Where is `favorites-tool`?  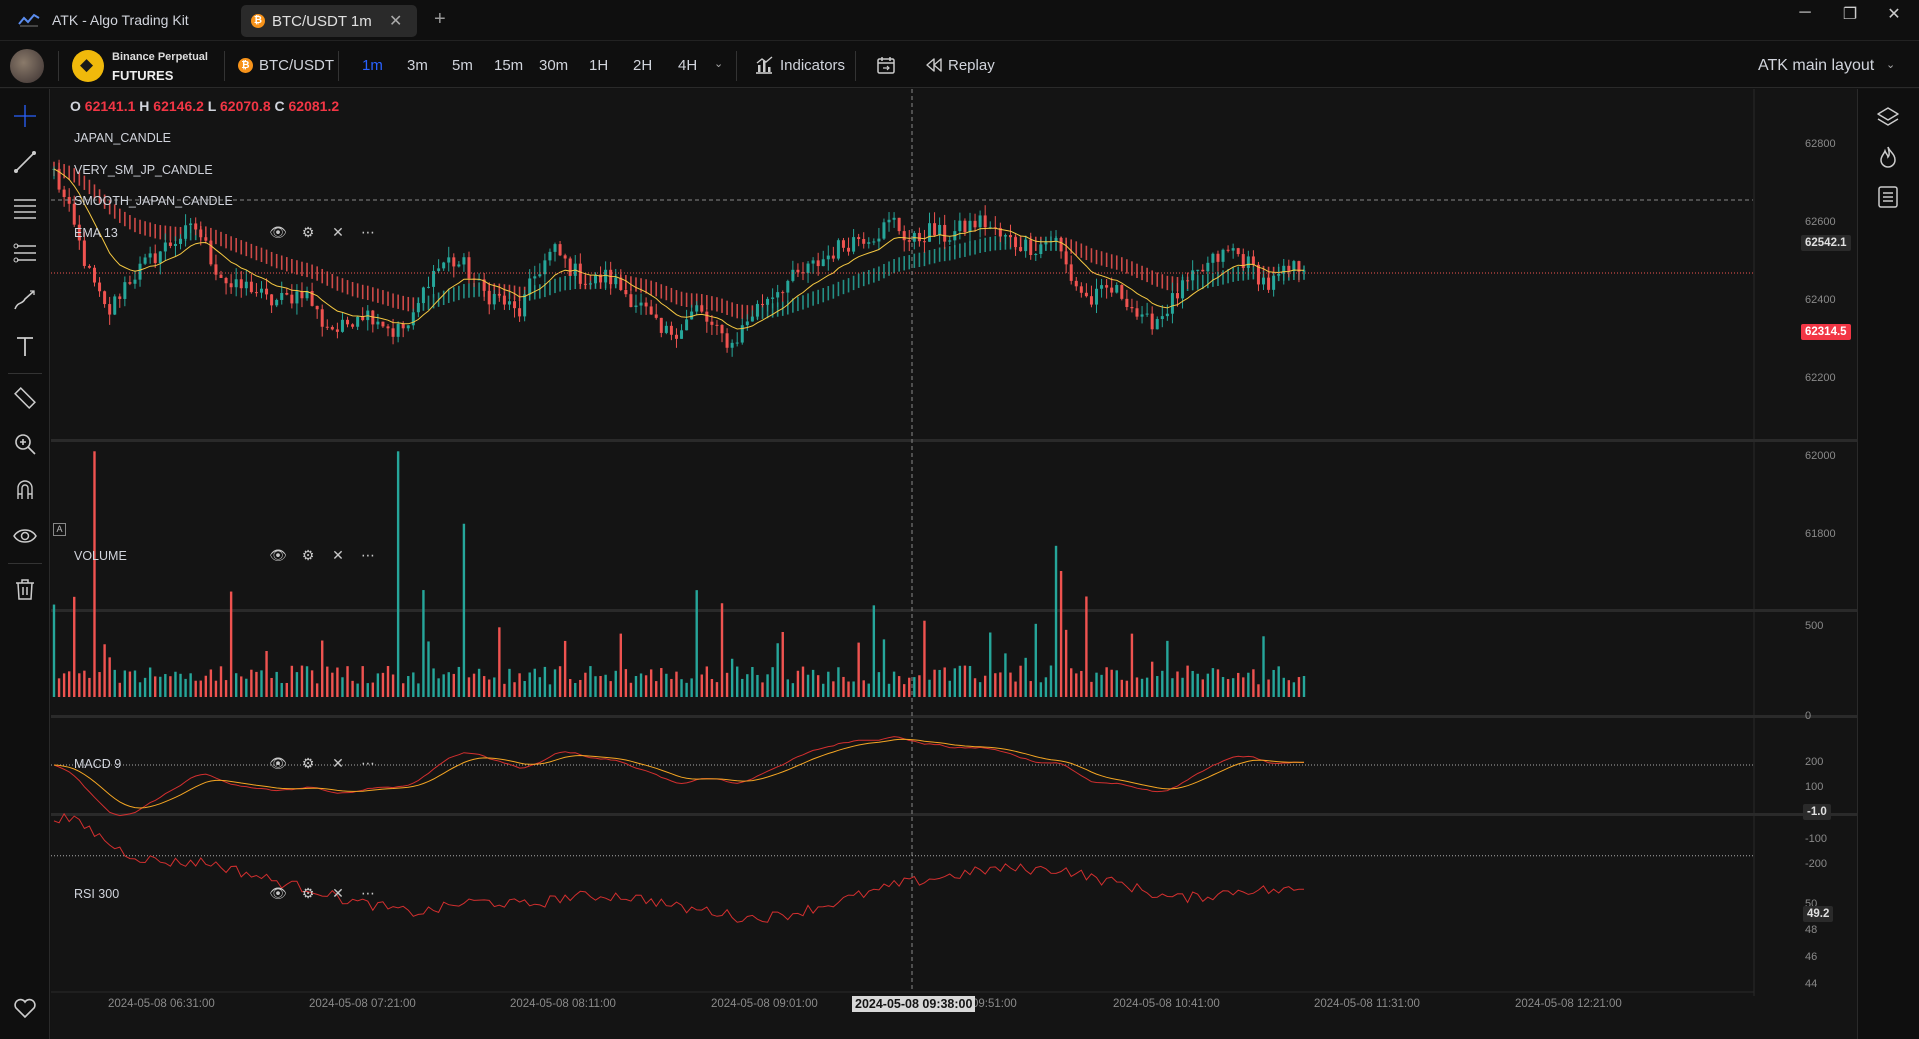 favorites-tool is located at coordinates (25, 1008).